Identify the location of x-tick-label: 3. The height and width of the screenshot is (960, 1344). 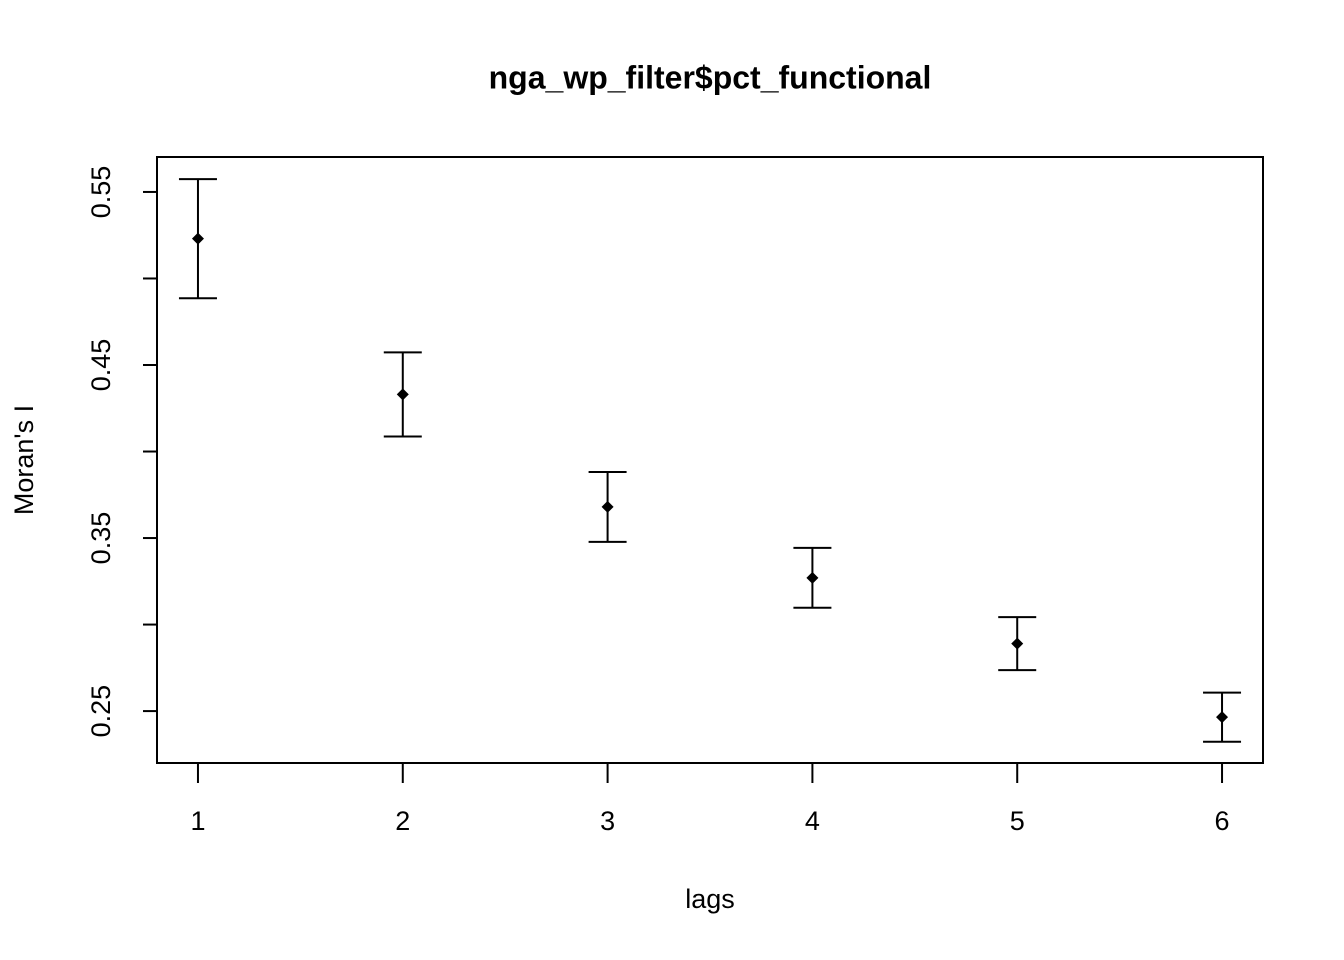
(607, 821).